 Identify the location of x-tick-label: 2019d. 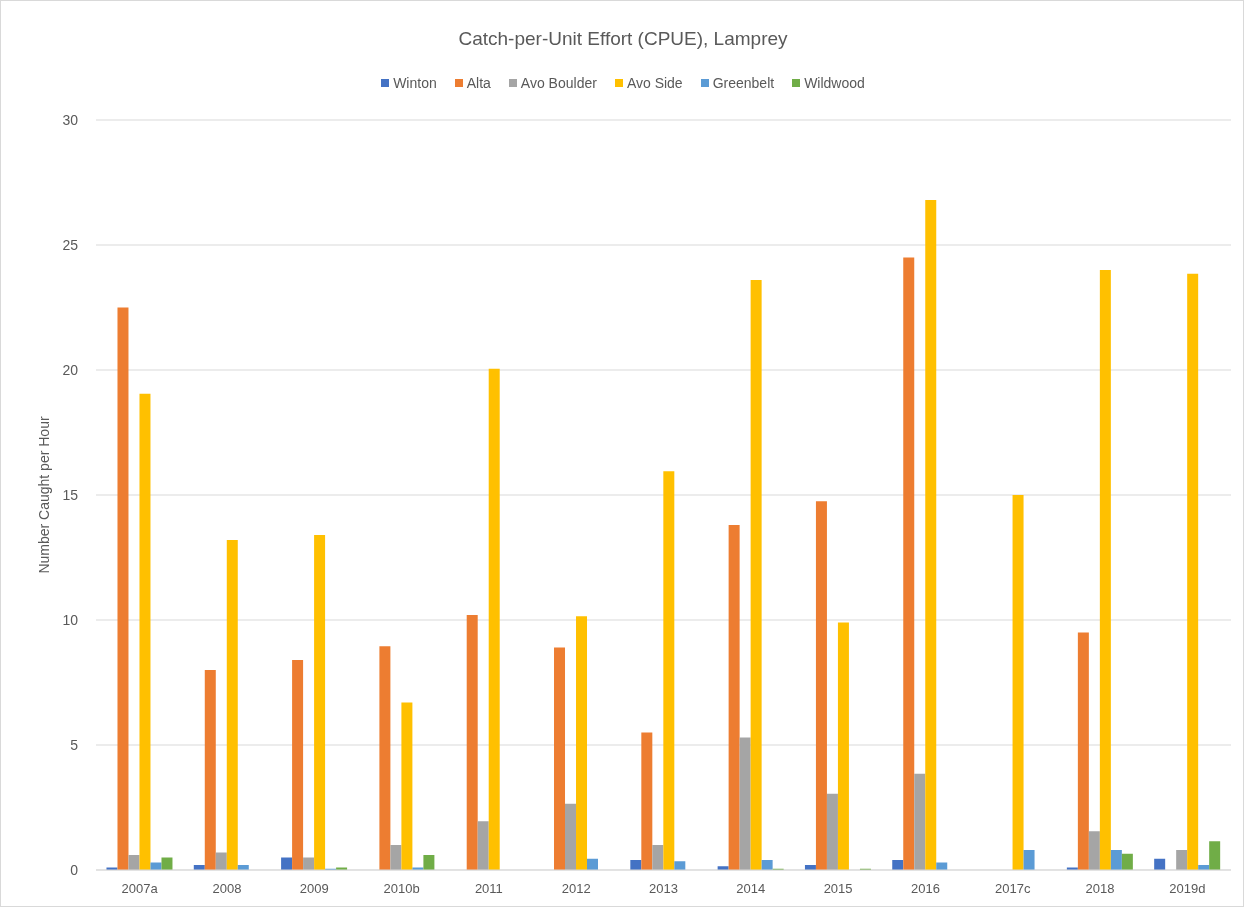
(1187, 889).